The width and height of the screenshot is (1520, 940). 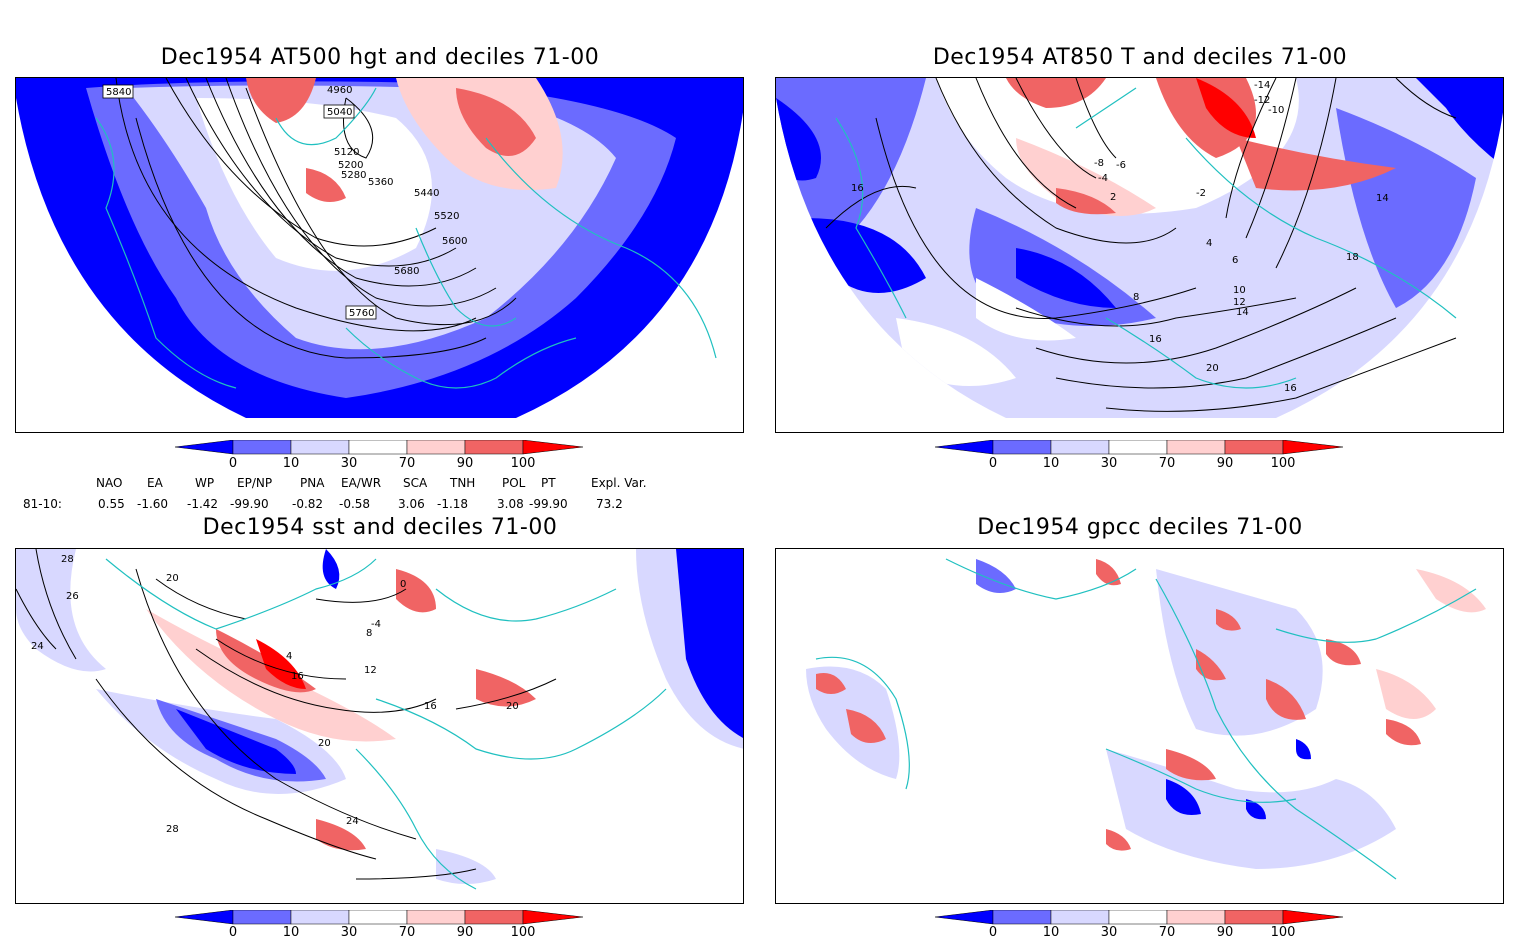 What do you see at coordinates (380, 182) in the screenshot?
I see `contour-label: 5360` at bounding box center [380, 182].